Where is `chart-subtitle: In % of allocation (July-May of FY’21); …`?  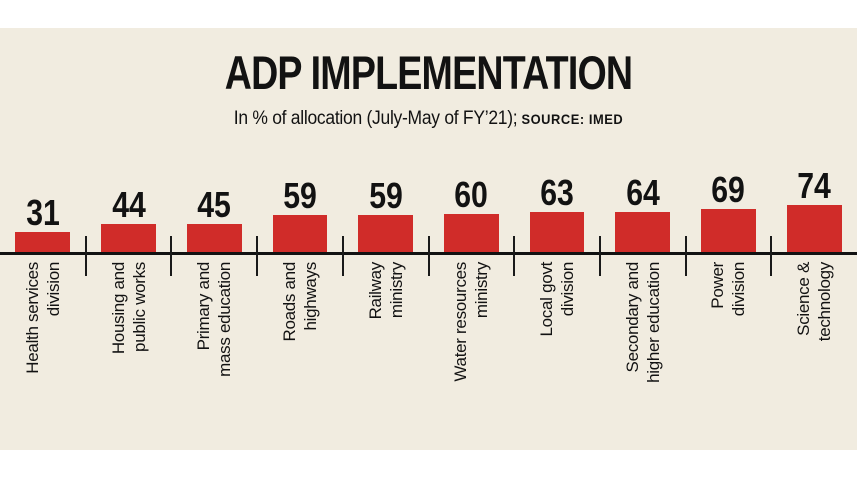 chart-subtitle: In % of allocation (July-May of FY’21); … is located at coordinates (428, 119).